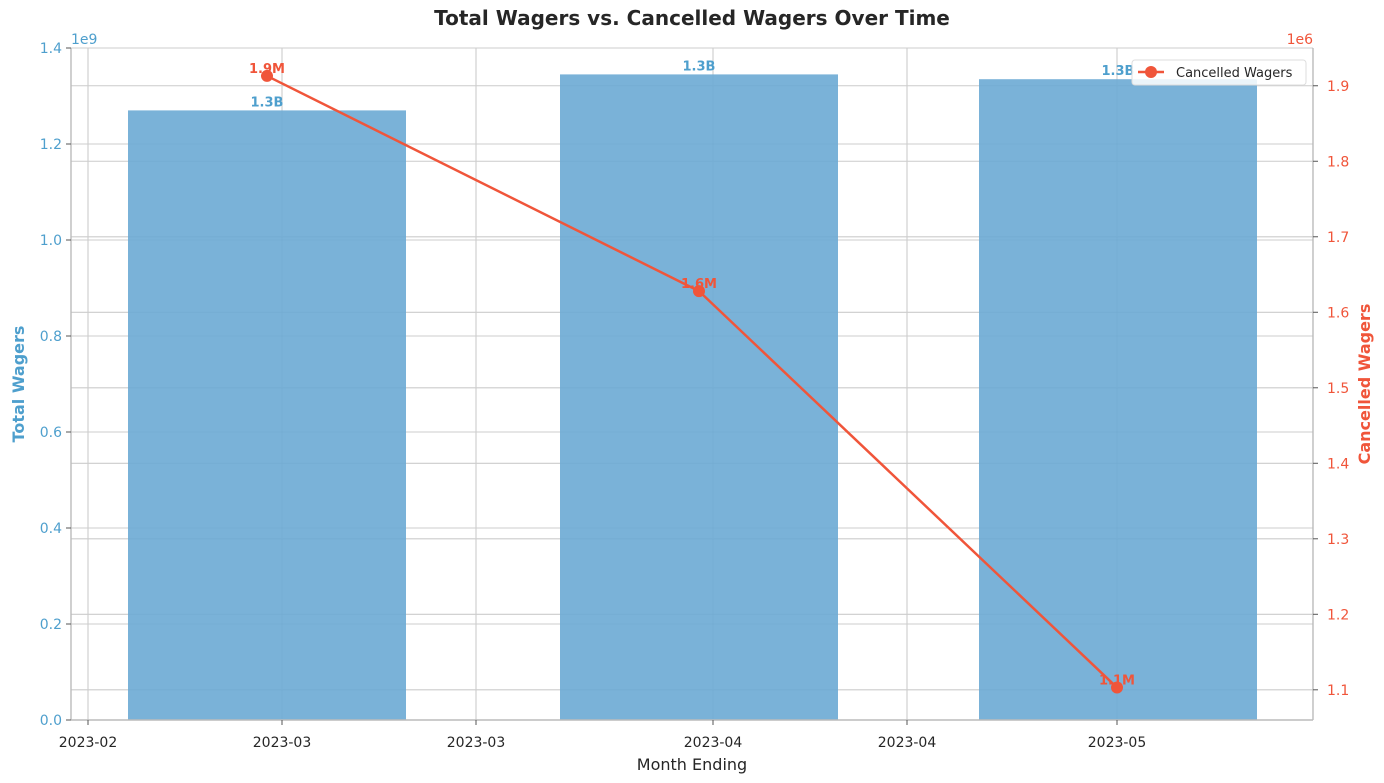  What do you see at coordinates (1338, 313) in the screenshot?
I see `y-right-tick-label: 1.6` at bounding box center [1338, 313].